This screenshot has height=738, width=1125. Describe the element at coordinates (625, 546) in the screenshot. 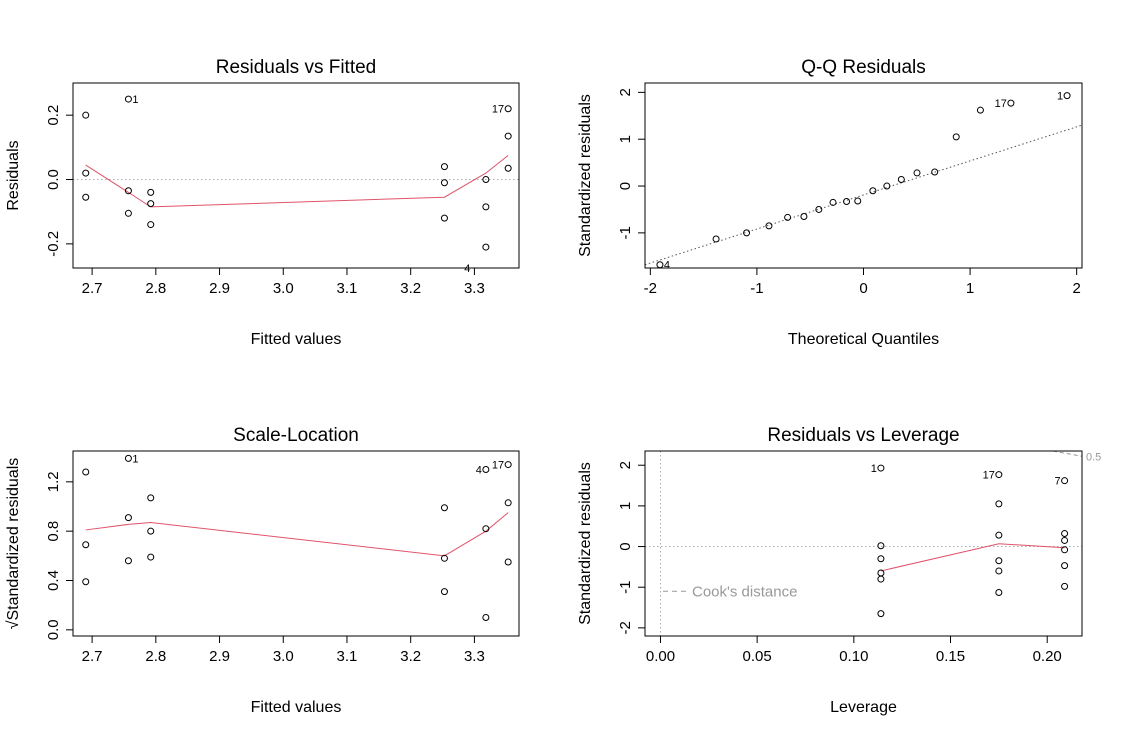

I see `y-tick-label: 0` at that location.